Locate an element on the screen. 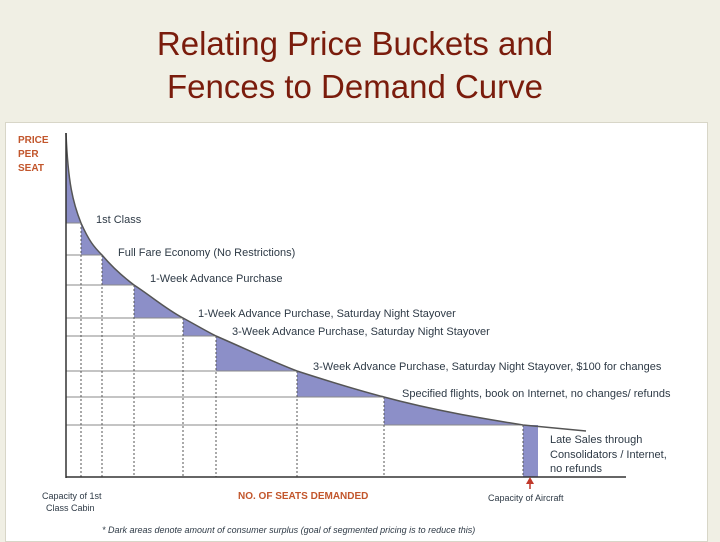 This screenshot has height=542, width=720. x-axis-label: NO. OF SEATS DEMANDED is located at coordinates (303, 496).